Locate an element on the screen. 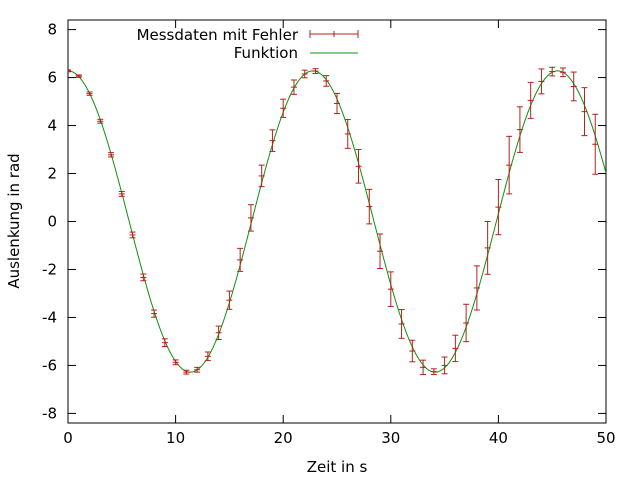 This screenshot has height=480, width=640. x-tick-label: 10 is located at coordinates (175, 438).